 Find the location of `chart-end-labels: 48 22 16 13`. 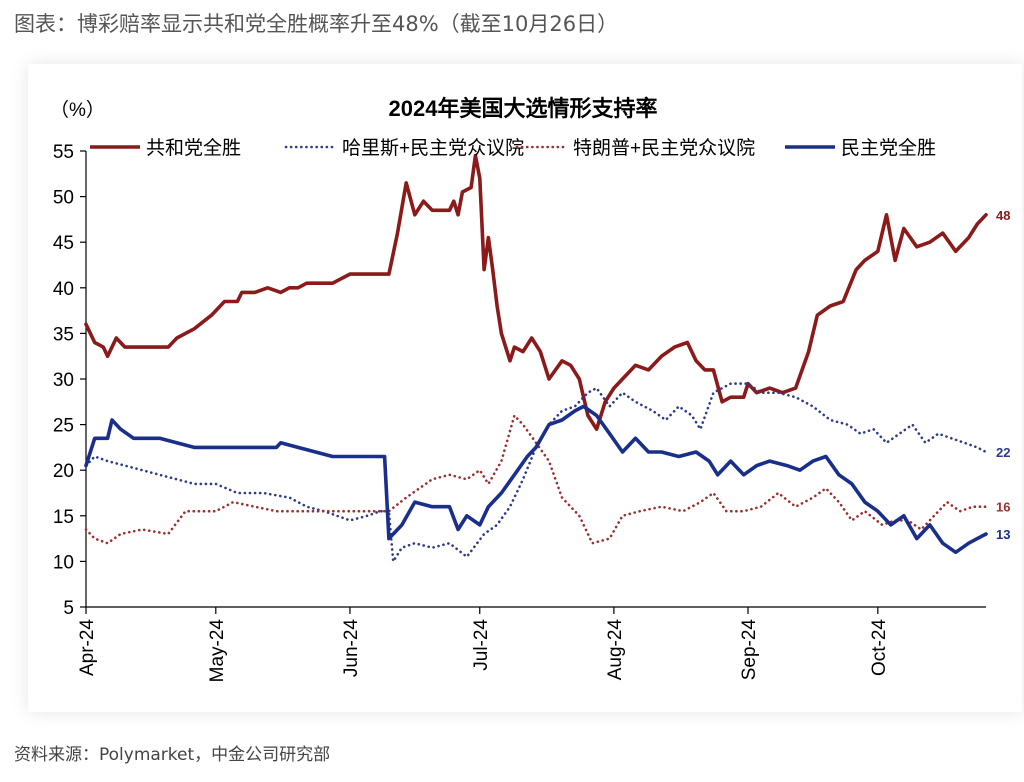

chart-end-labels: 48 22 16 13 is located at coordinates (1003, 375).